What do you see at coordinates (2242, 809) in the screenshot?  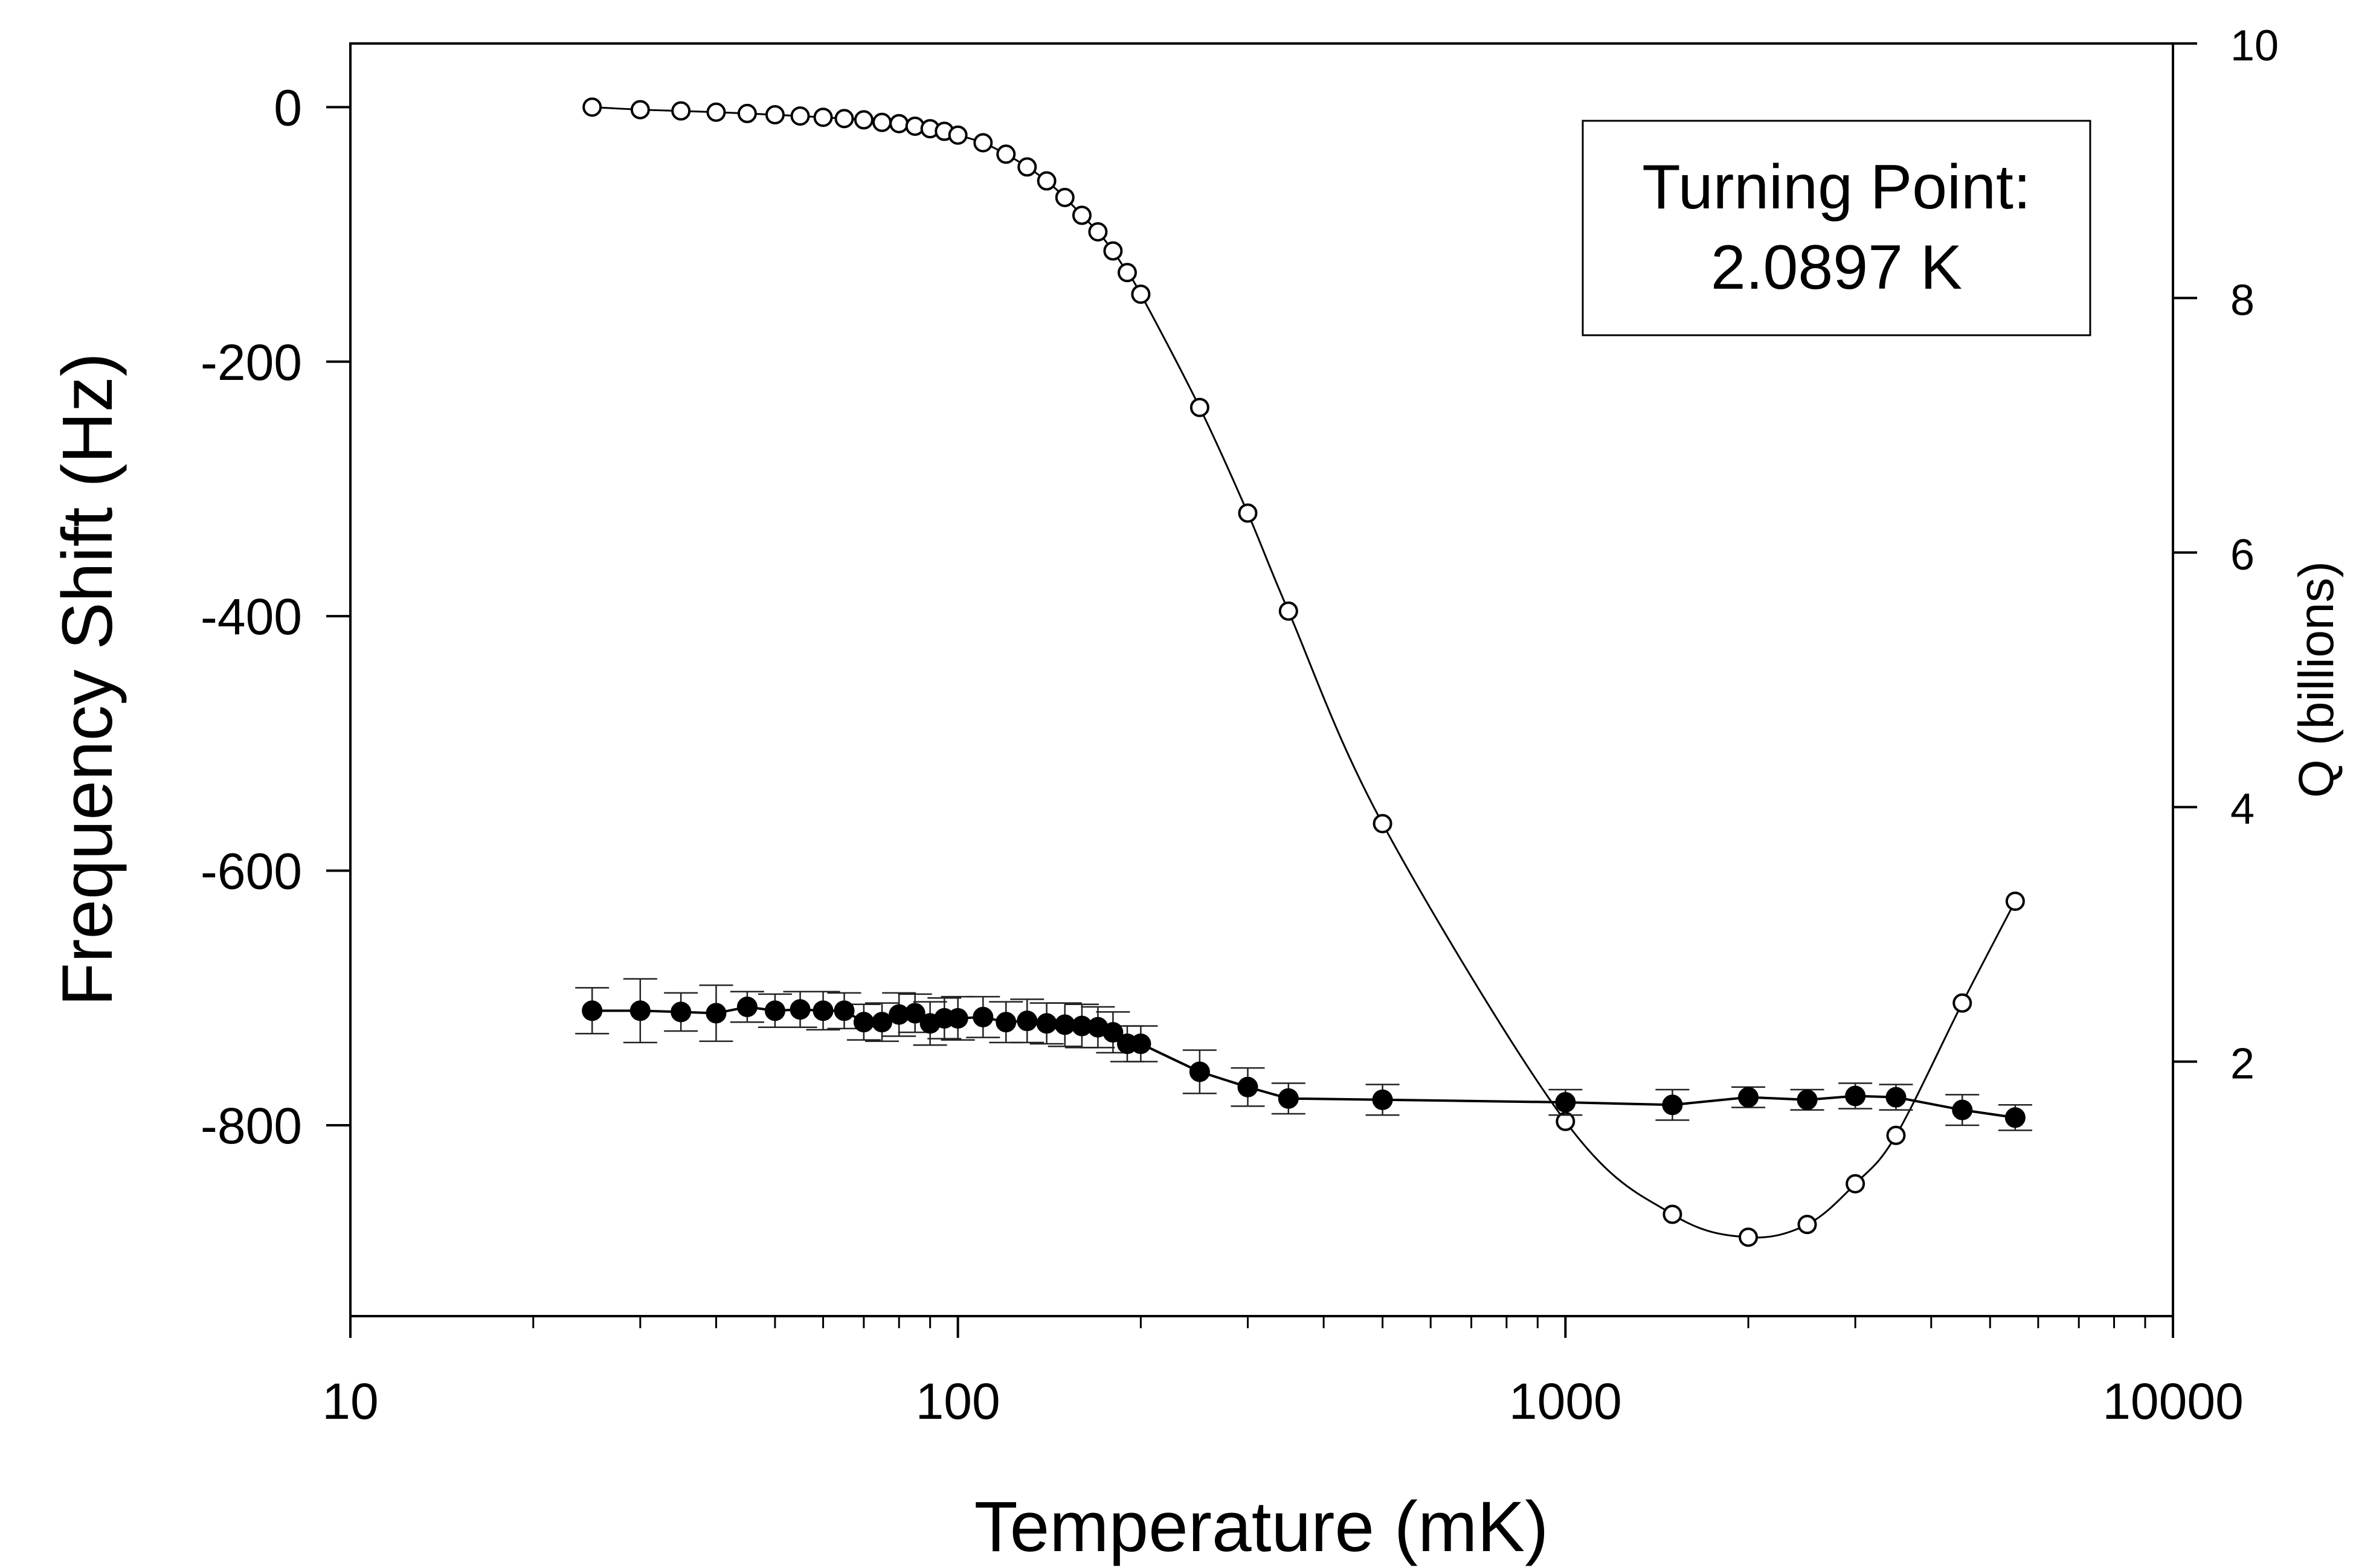 I see `y2-tick-label: 4` at bounding box center [2242, 809].